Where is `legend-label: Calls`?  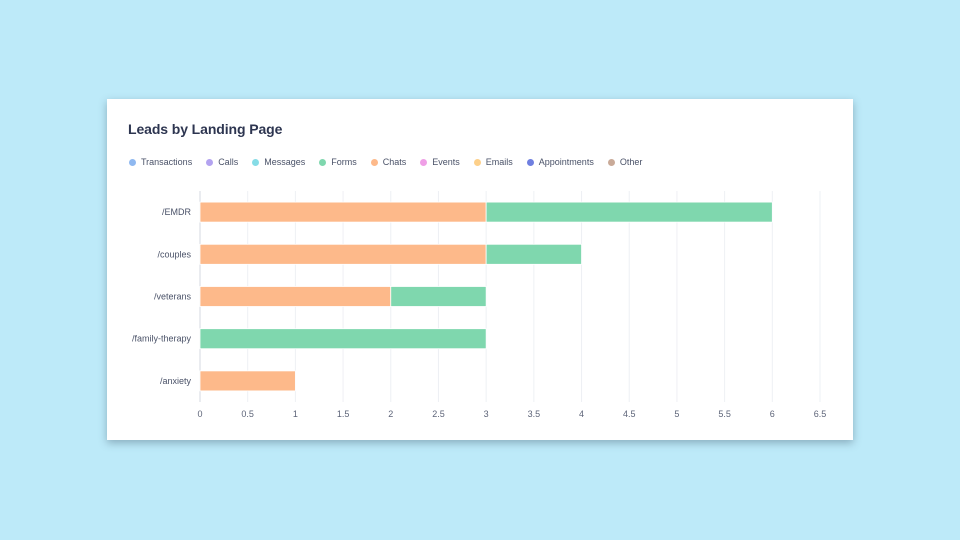 legend-label: Calls is located at coordinates (228, 162).